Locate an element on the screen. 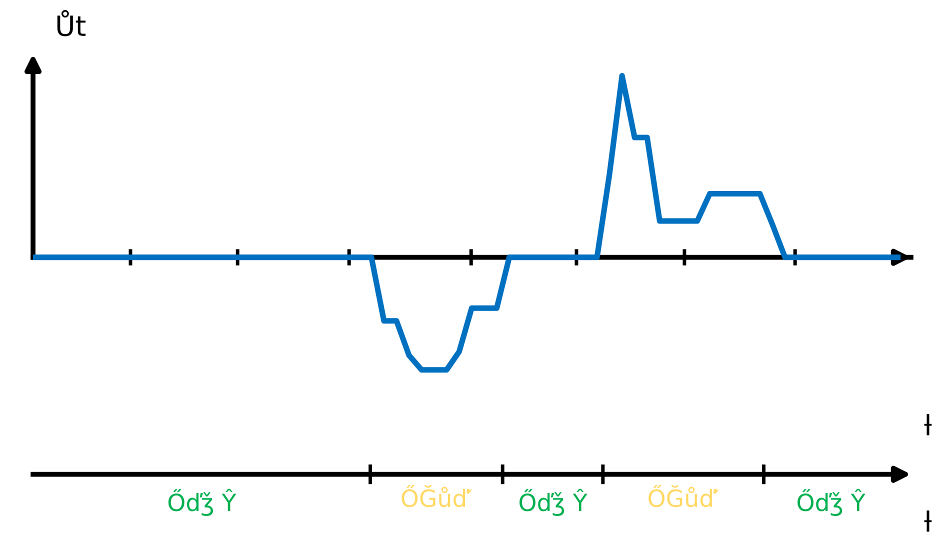  y-axis-title: Ůt is located at coordinates (71, 23).